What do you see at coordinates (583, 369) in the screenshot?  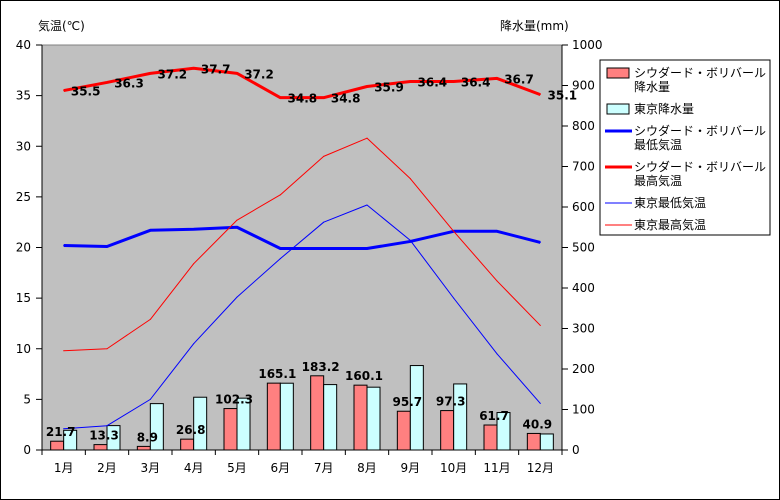 I see `right-axis-tick-label: 200` at bounding box center [583, 369].